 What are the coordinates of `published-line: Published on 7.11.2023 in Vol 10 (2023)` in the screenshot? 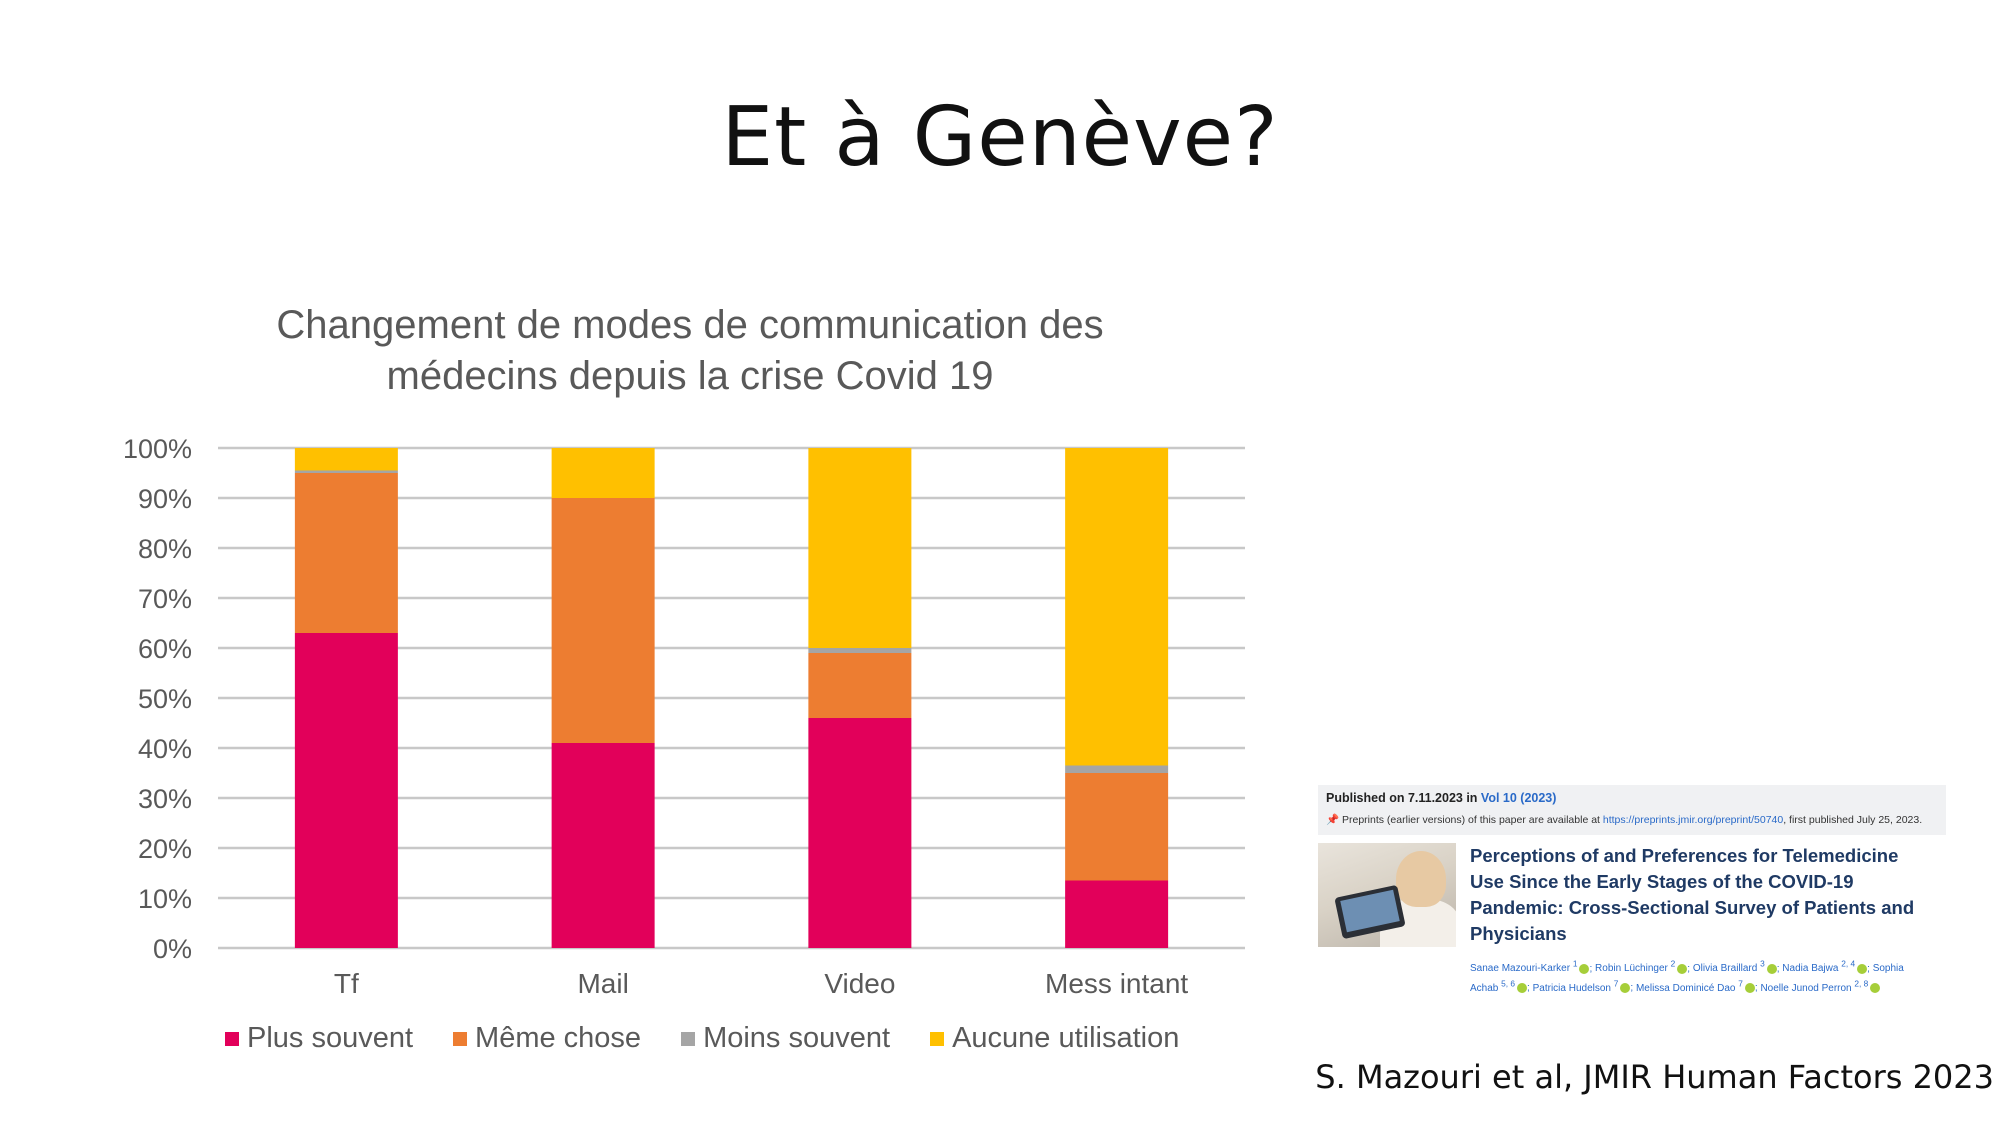 It's located at (1632, 798).